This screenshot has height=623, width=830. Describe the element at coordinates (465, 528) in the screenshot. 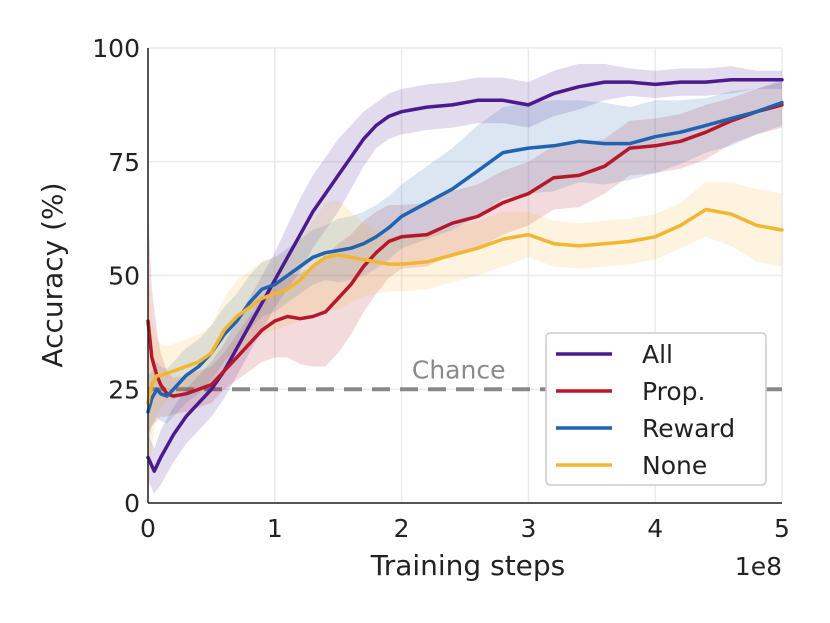

I see `x-tick-labels: 0 1 2 3 4 5` at that location.